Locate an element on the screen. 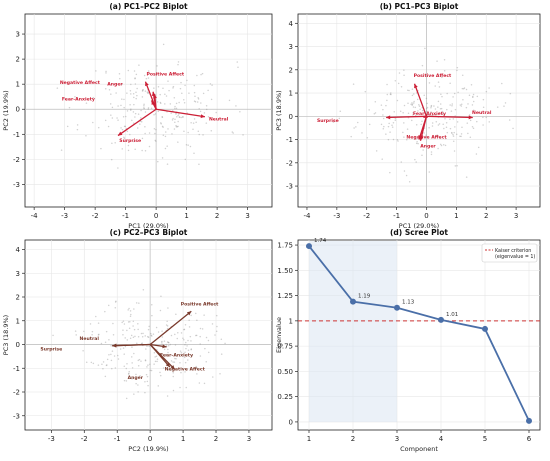  y-tick-label: 4 is located at coordinates (291, 24).